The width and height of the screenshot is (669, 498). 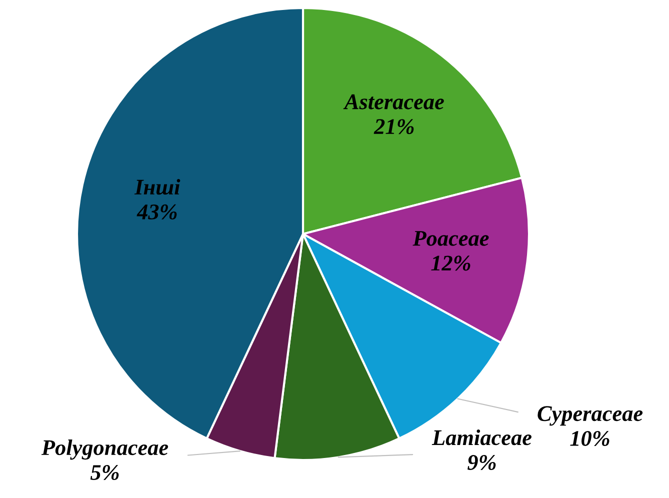 What do you see at coordinates (450, 238) in the screenshot?
I see `slice-label: Poaceae` at bounding box center [450, 238].